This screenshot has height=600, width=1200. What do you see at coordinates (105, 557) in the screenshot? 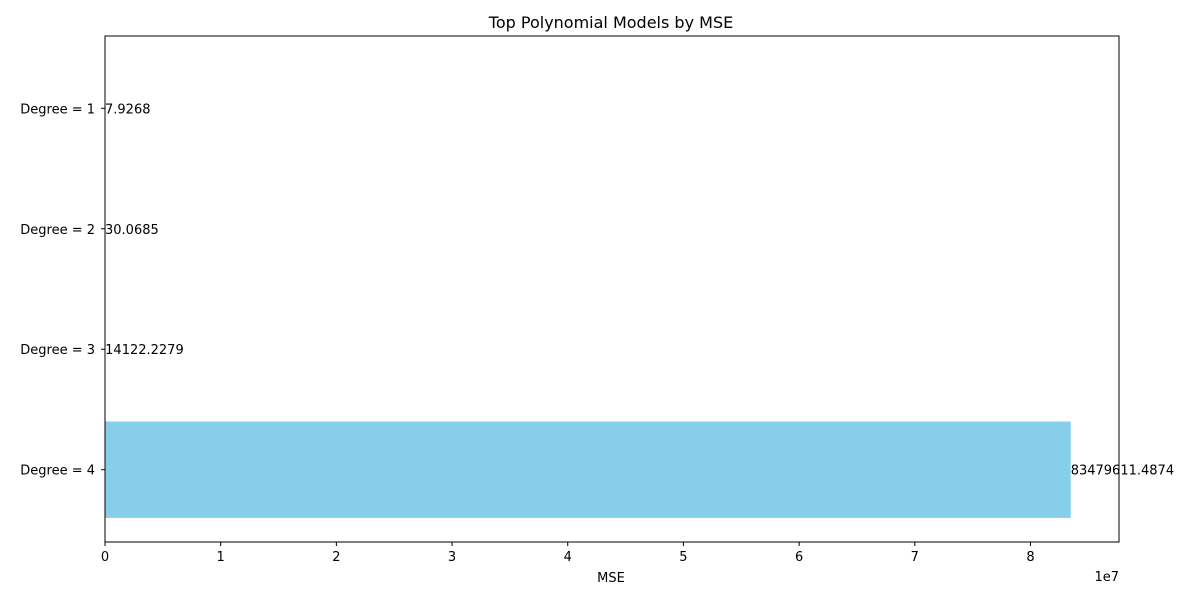
I see `x-tick-label: 0` at bounding box center [105, 557].